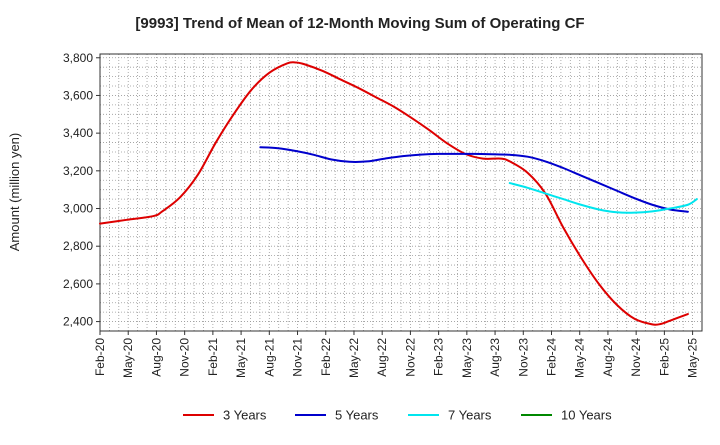 The image size is (720, 445). What do you see at coordinates (213, 357) in the screenshot?
I see `x-tick-label: Feb-21` at bounding box center [213, 357].